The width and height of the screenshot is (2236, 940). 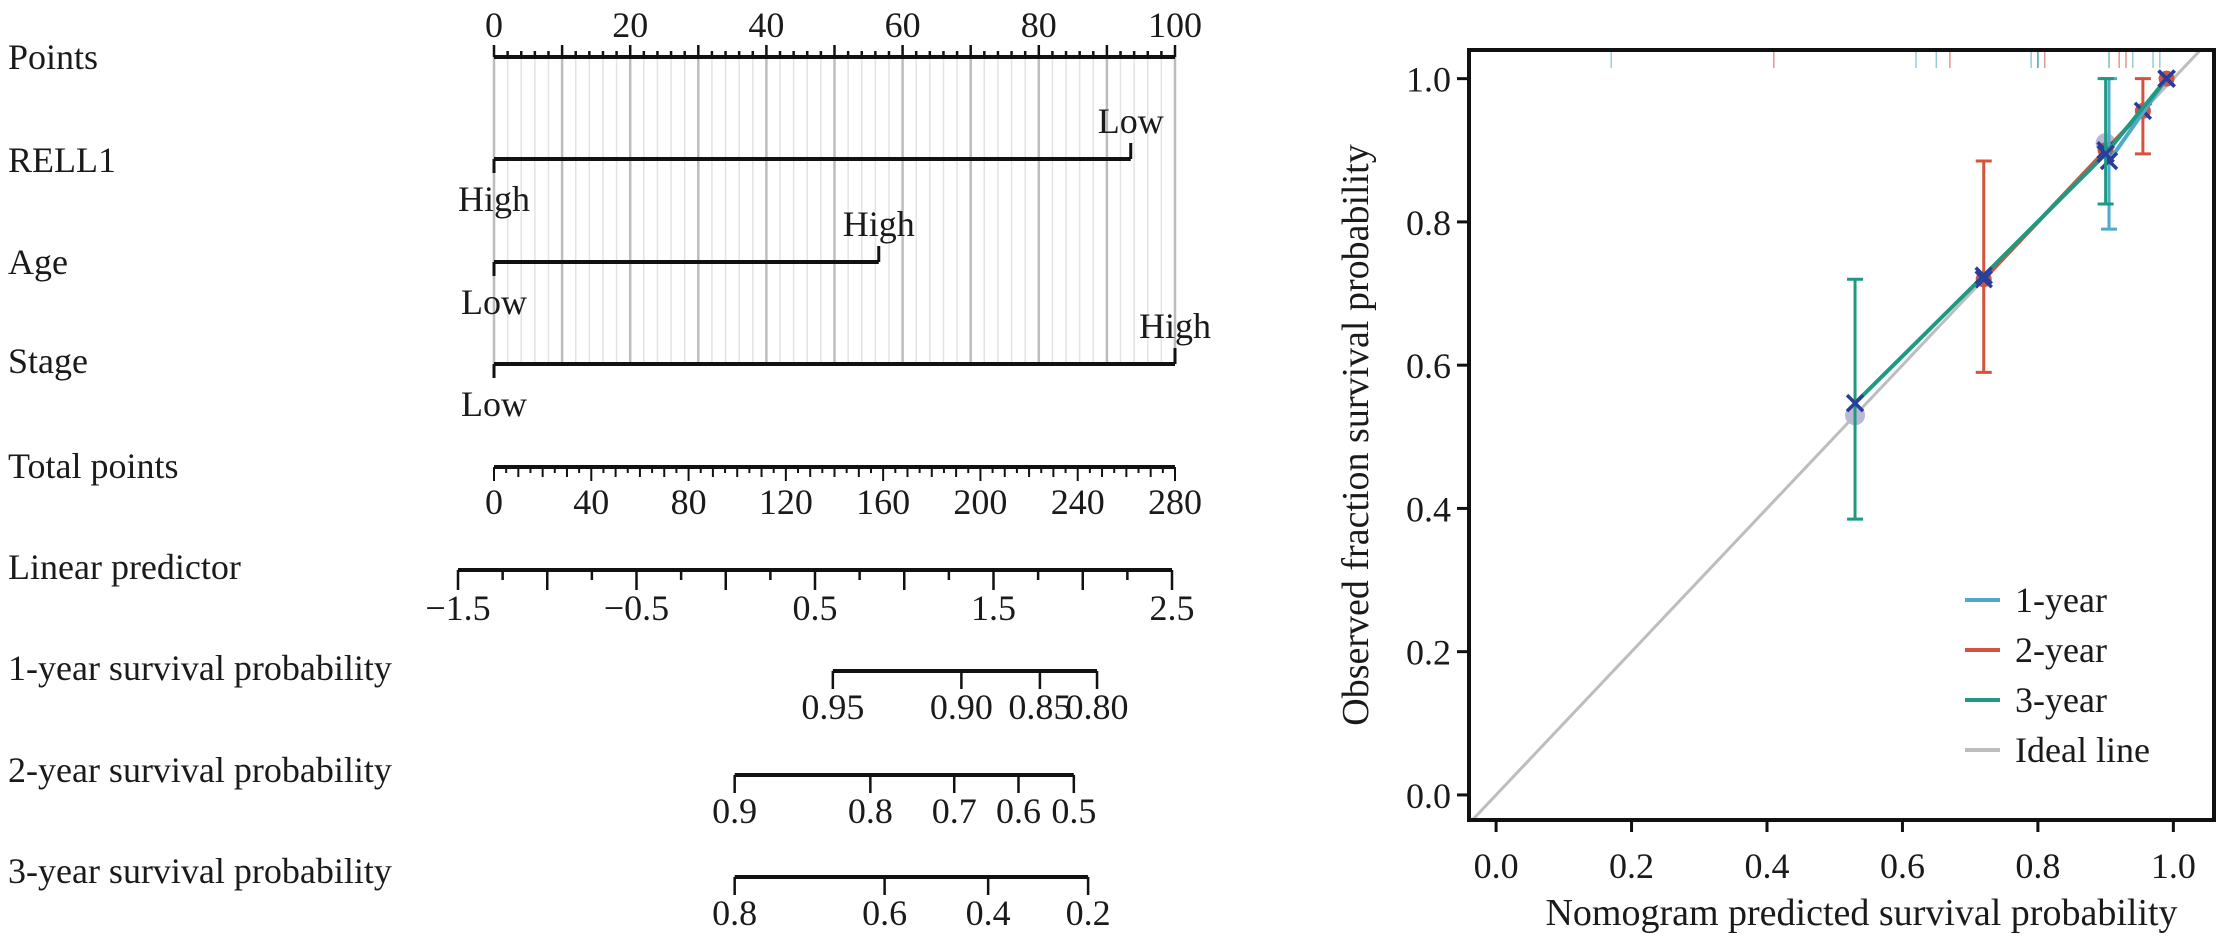 I want to click on points-tick-label: 80, so click(x=1039, y=25).